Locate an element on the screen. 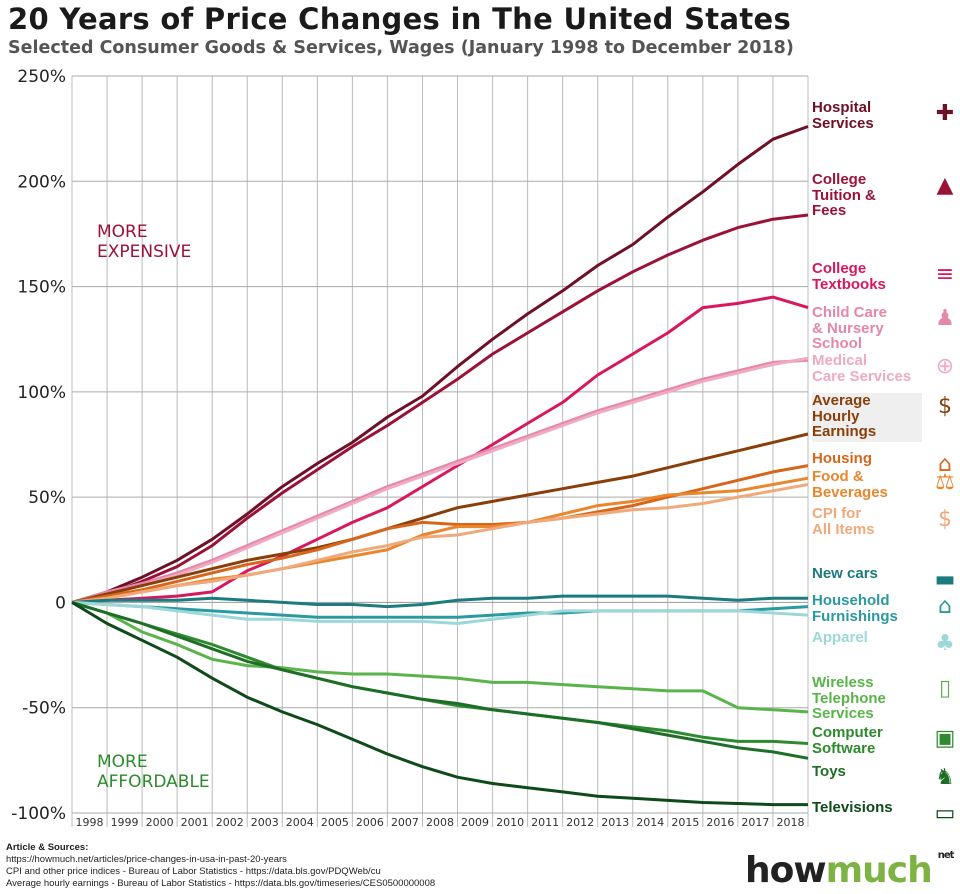 The image size is (960, 894). y-tick-label: -50% is located at coordinates (44, 709).